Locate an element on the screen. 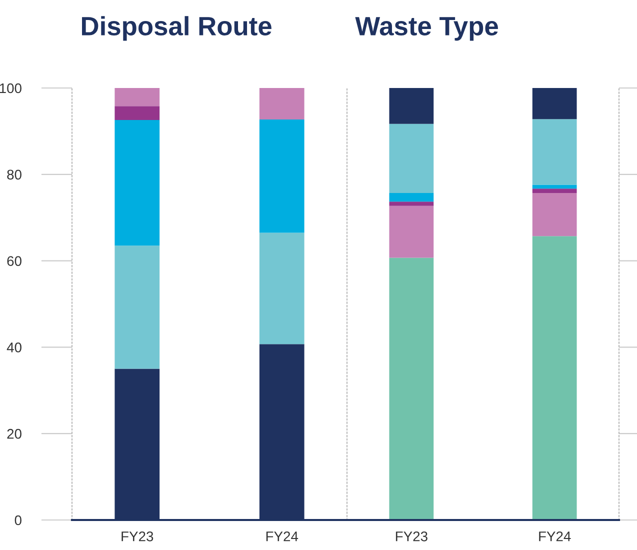  chart-title: Waste Type is located at coordinates (426, 29).